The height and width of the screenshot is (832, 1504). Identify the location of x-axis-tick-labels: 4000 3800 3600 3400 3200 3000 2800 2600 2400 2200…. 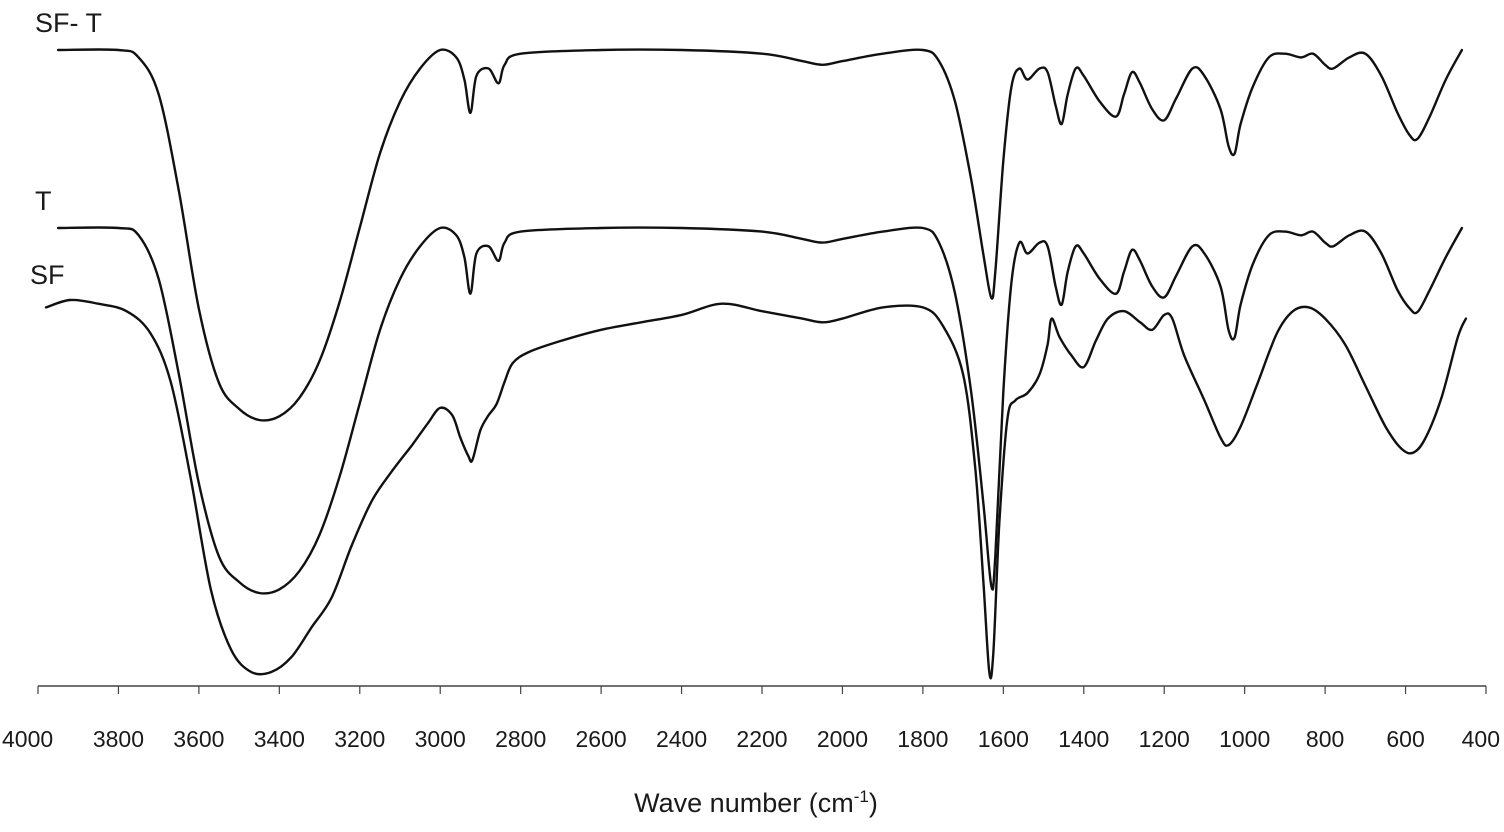
(751, 739).